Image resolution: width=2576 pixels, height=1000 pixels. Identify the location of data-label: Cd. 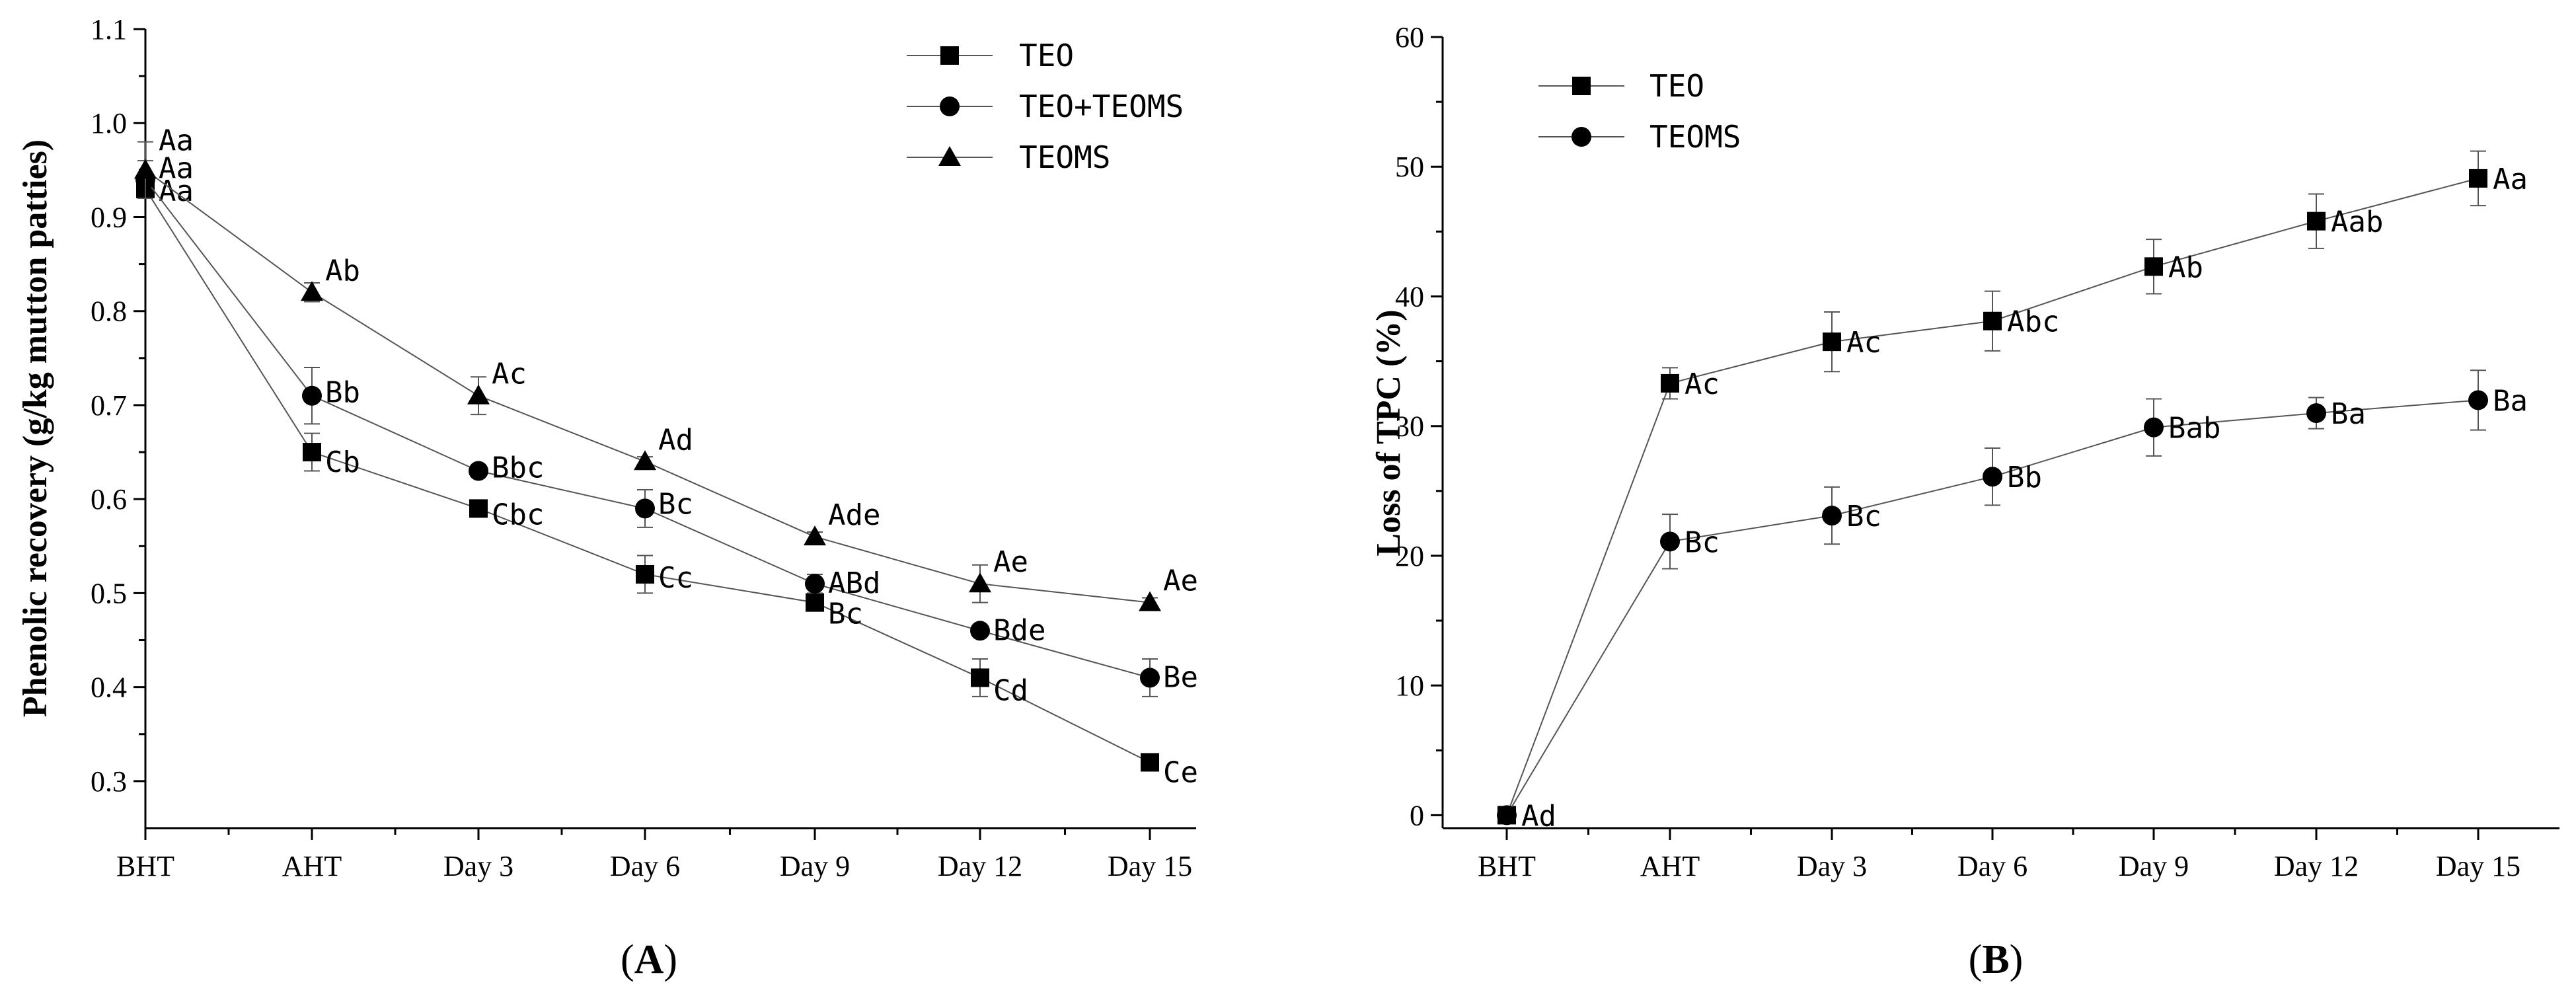
(1011, 690).